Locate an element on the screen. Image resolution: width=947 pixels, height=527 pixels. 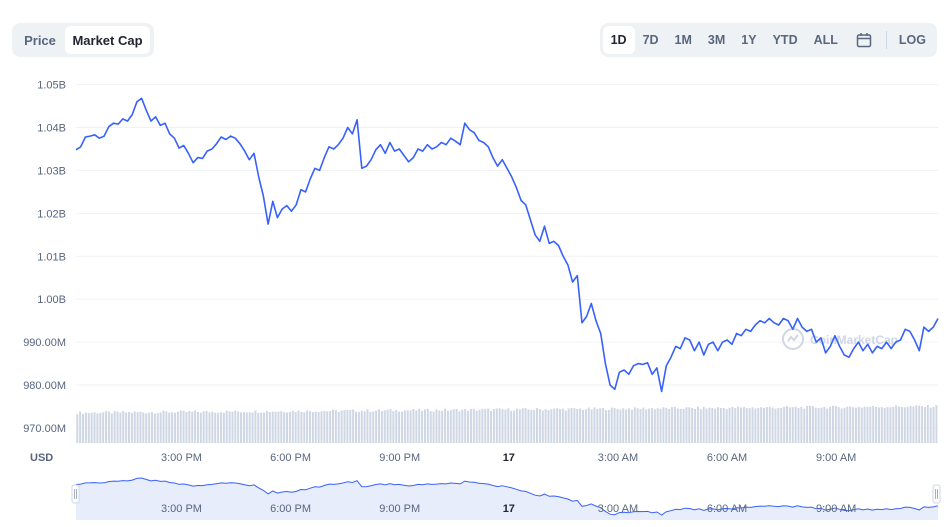
price-tab: Price is located at coordinates (40, 40).